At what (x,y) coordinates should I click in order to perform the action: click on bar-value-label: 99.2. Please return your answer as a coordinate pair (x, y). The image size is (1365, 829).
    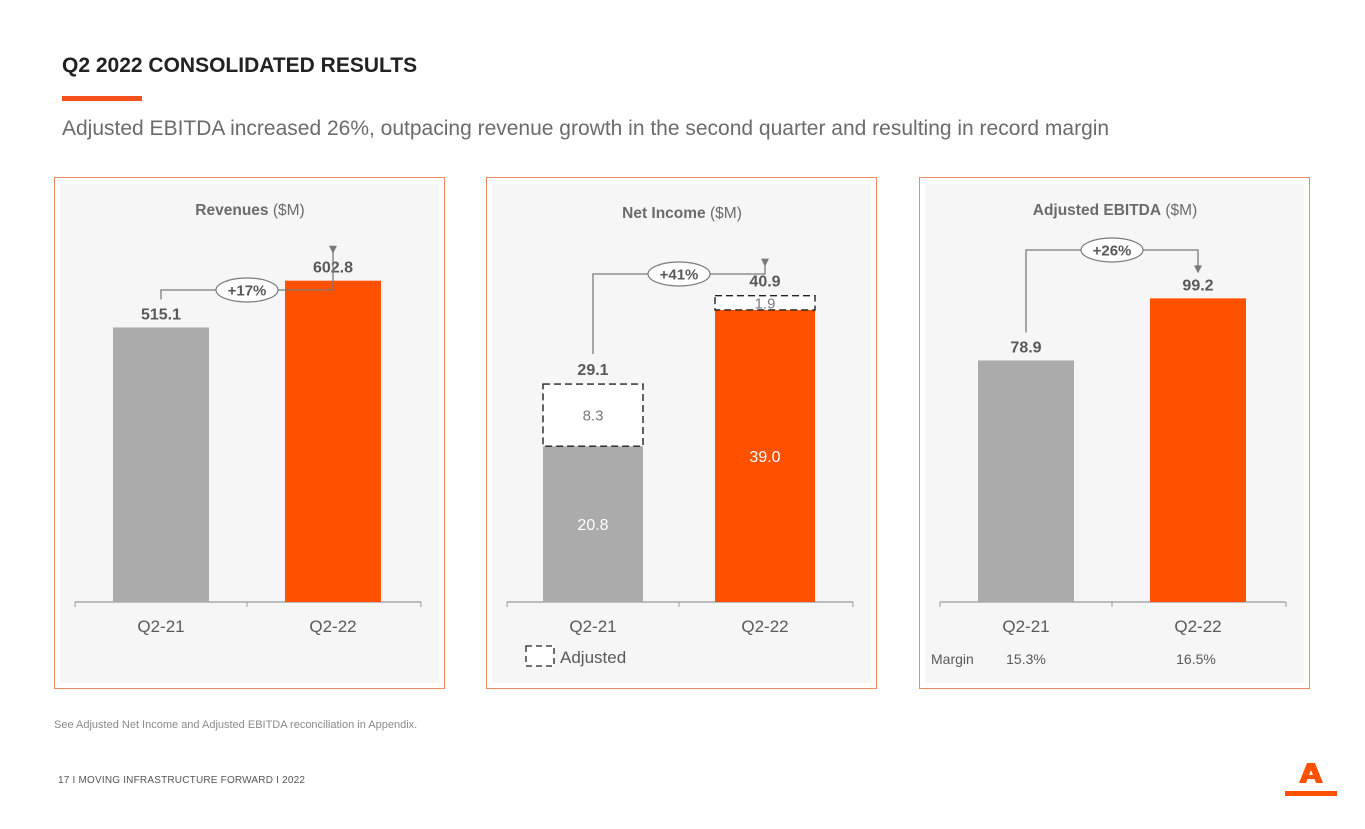
    Looking at the image, I should click on (1197, 285).